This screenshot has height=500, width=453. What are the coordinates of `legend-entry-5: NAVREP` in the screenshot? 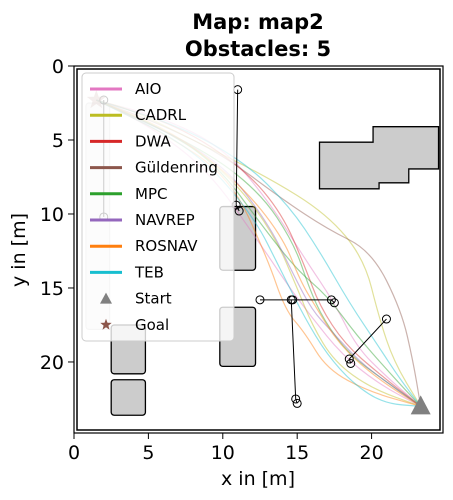 It's located at (142, 220).